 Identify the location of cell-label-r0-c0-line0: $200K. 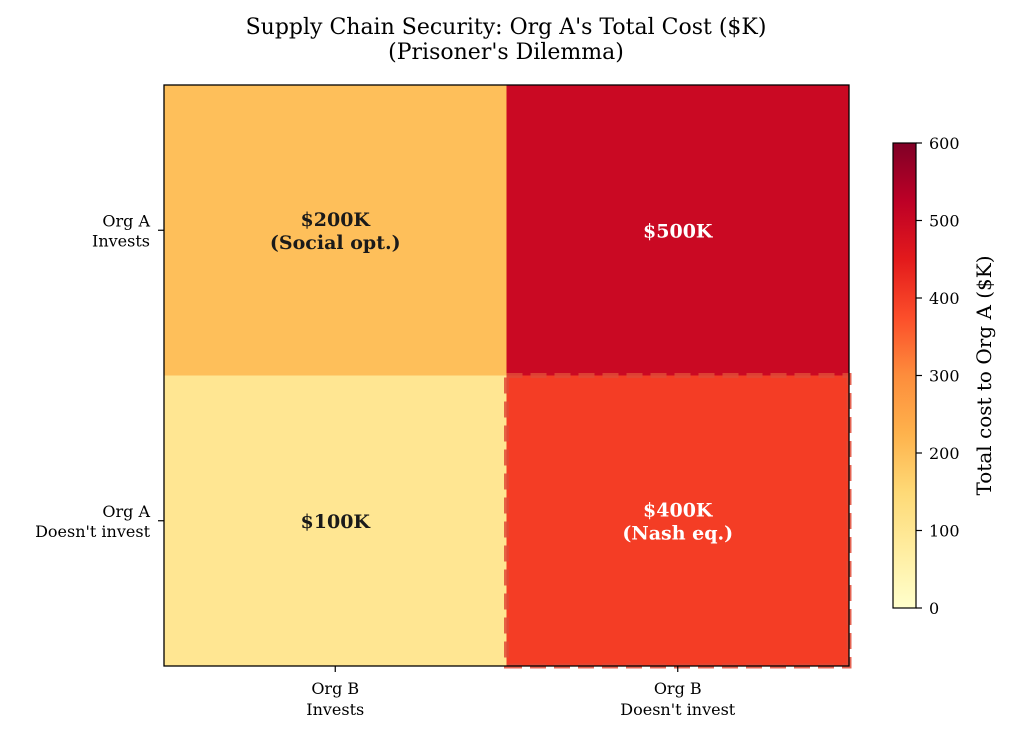
(336, 220).